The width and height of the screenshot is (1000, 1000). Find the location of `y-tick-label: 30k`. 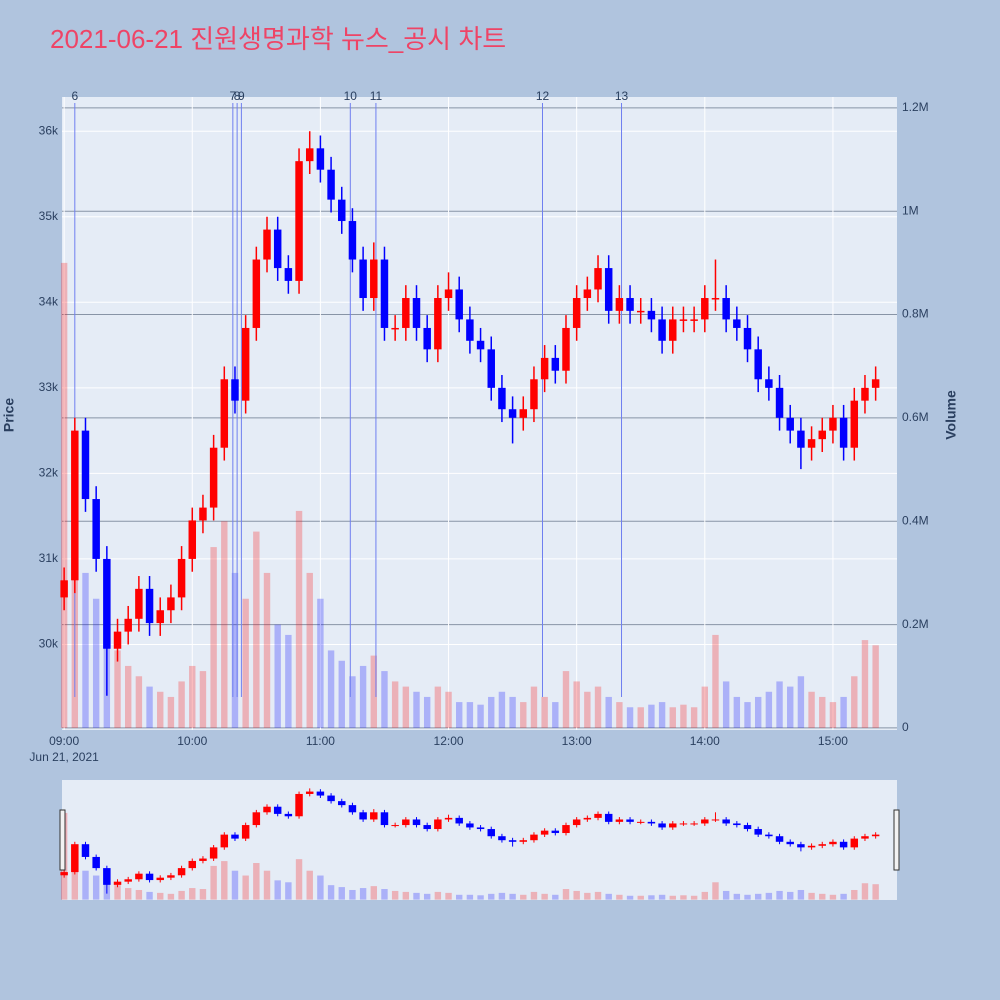

y-tick-label: 30k is located at coordinates (49, 644).